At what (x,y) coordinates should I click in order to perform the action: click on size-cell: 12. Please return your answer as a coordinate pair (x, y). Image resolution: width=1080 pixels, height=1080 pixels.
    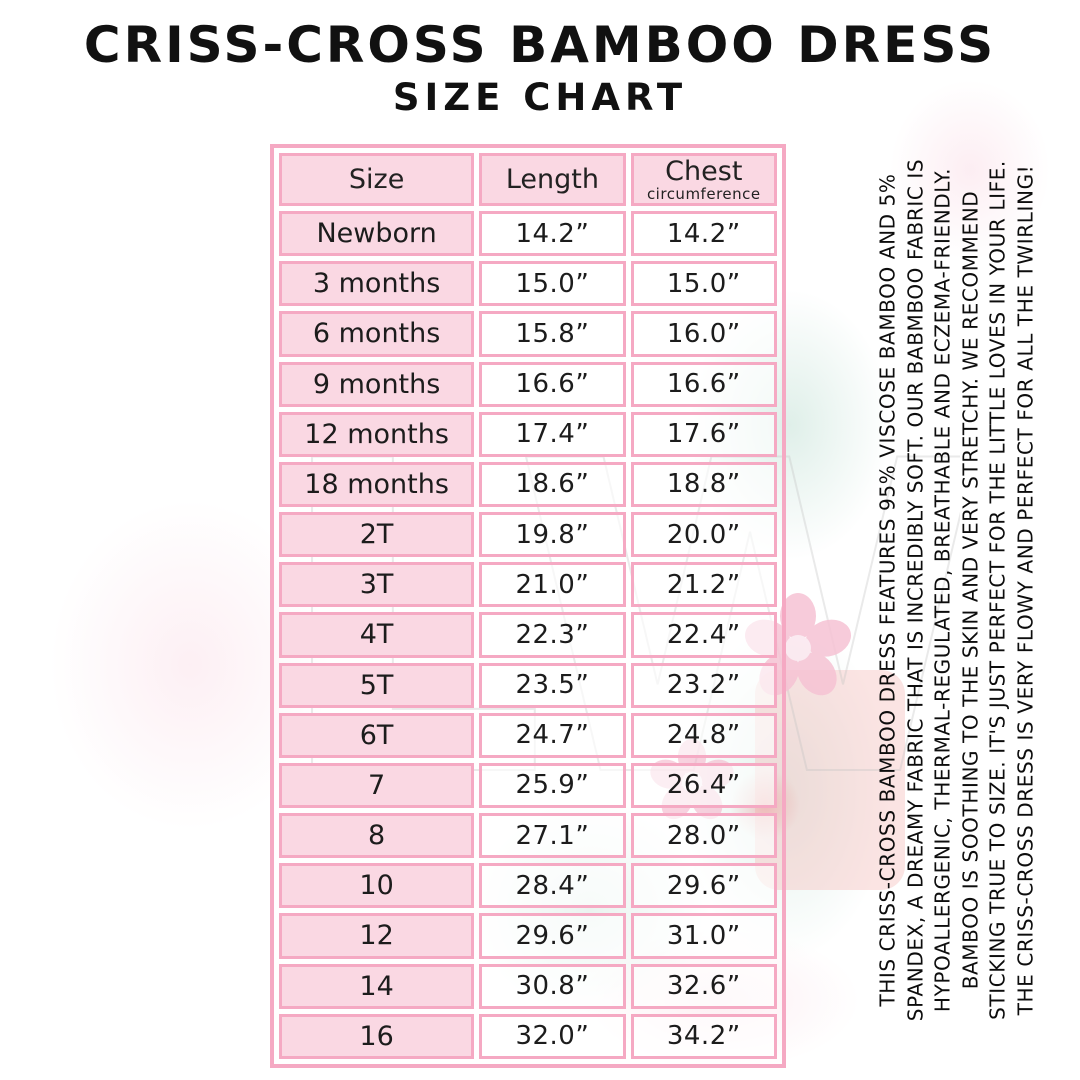
    Looking at the image, I should click on (377, 936).